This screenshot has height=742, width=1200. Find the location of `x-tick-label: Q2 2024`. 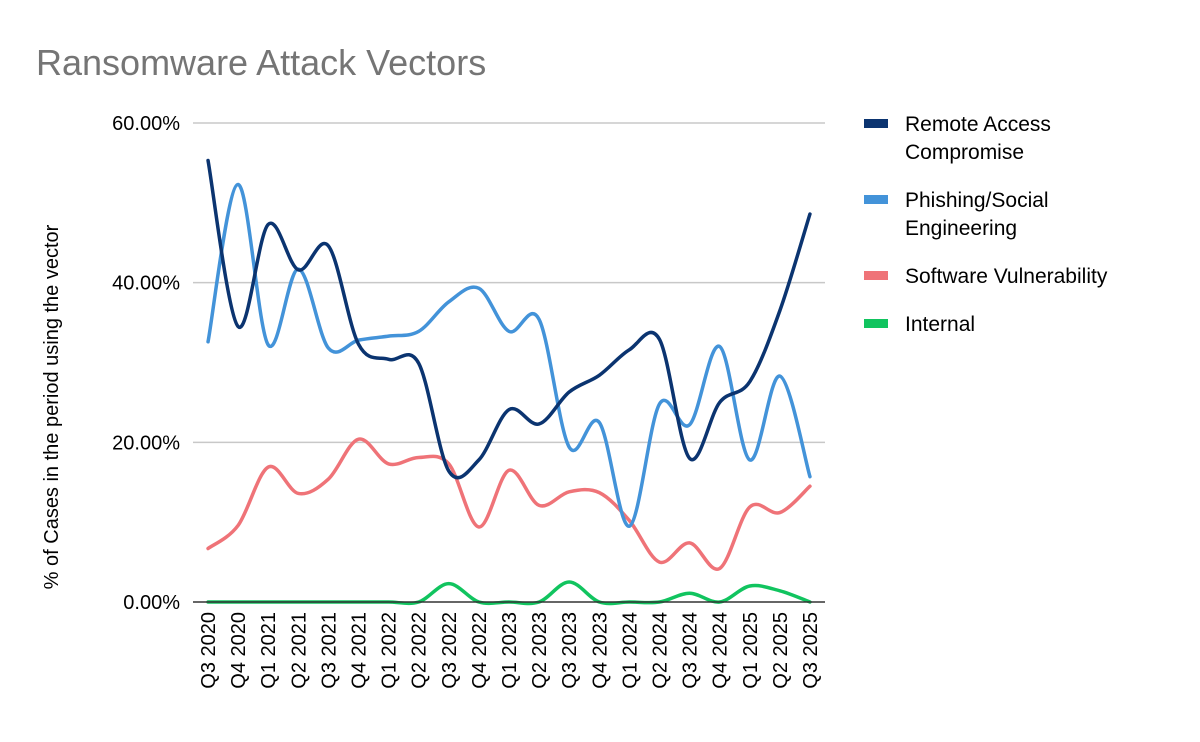

x-tick-label: Q2 2024 is located at coordinates (660, 650).